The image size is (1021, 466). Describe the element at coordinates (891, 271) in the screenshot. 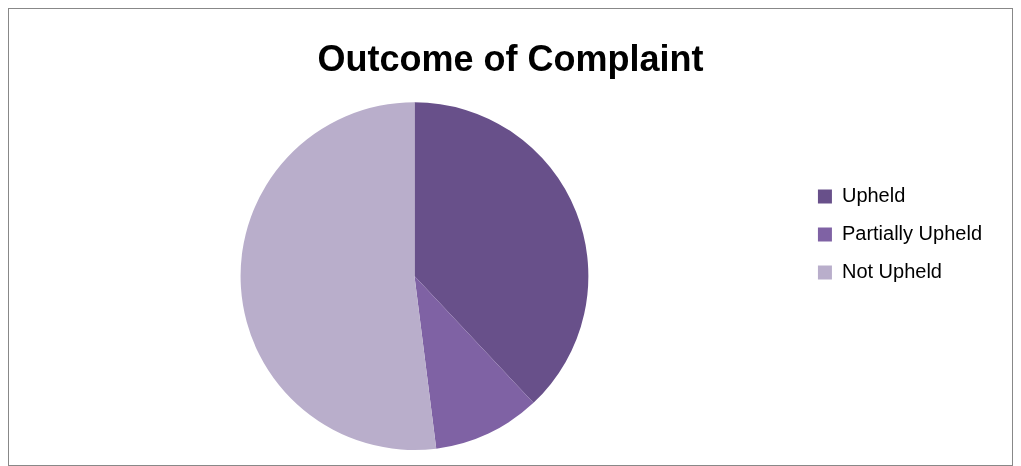

I see `legend-label: Not Upheld` at that location.